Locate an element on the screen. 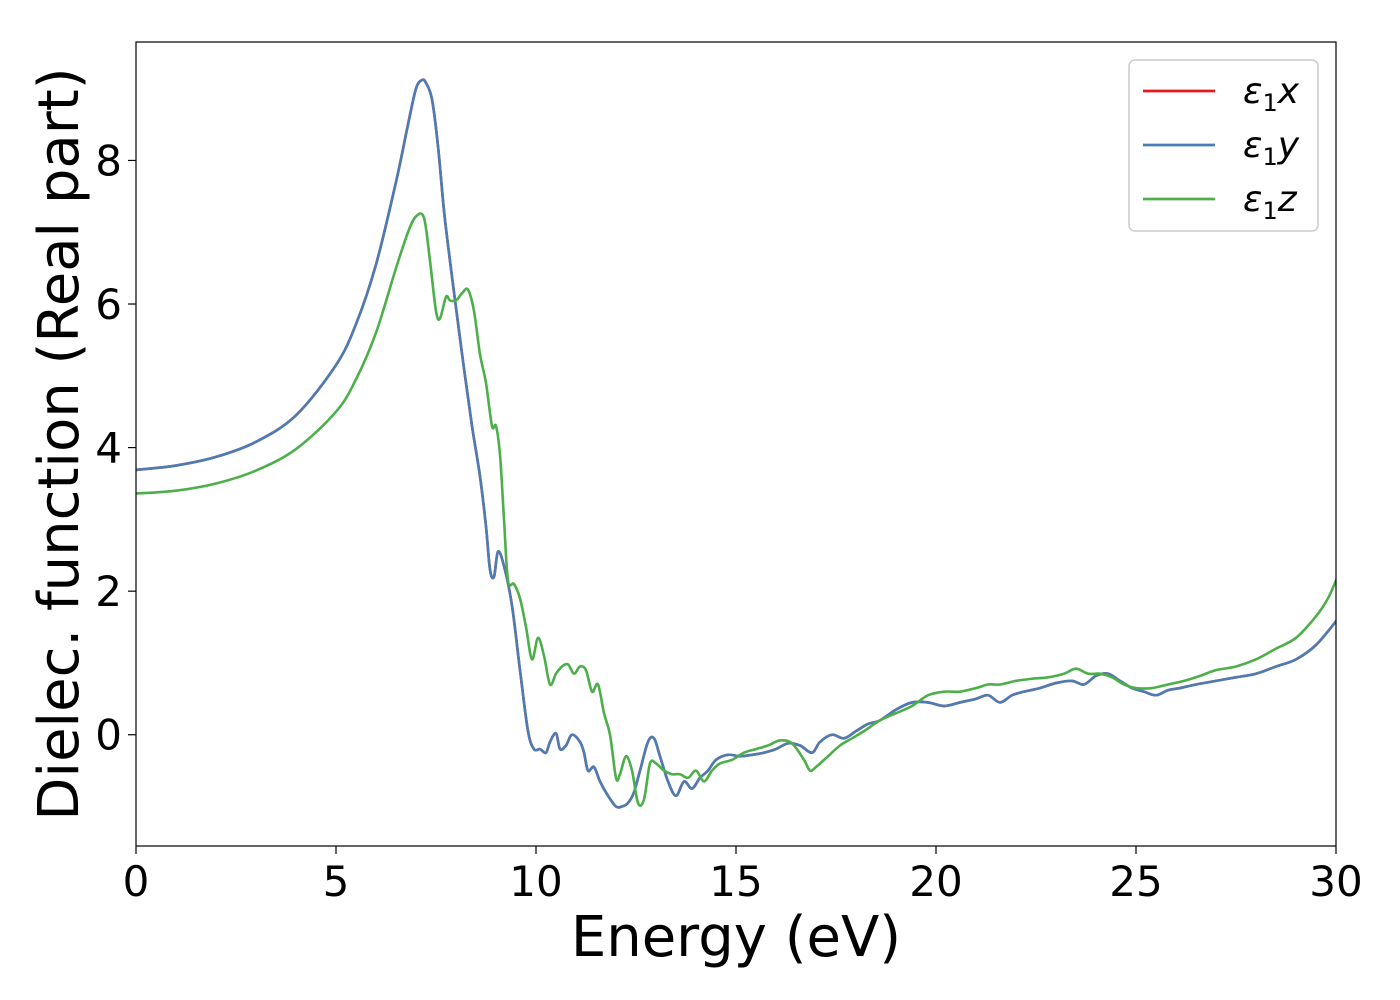 This screenshot has width=1400, height=1000. x-axis-label: Energy (eV) is located at coordinates (736, 937).